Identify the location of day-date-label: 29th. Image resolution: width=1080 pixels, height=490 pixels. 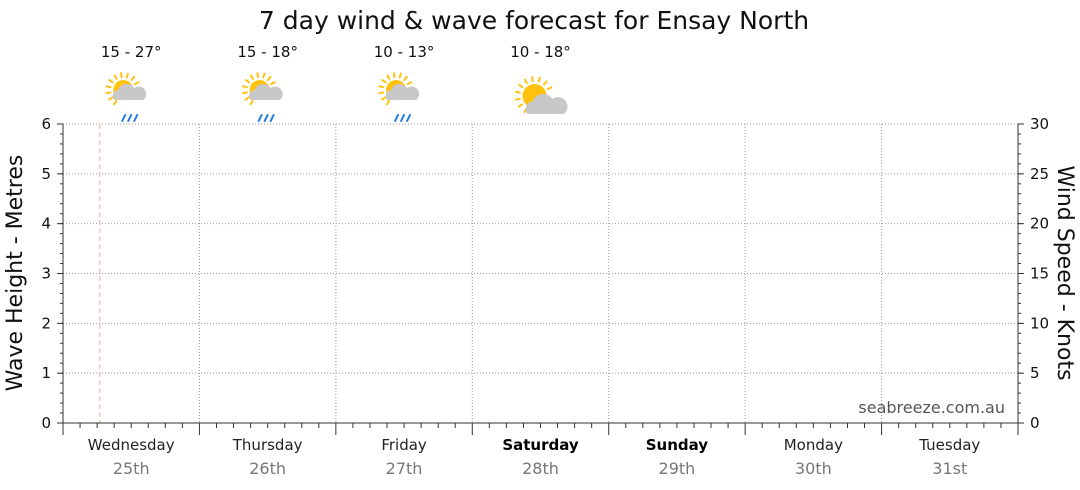
(677, 468).